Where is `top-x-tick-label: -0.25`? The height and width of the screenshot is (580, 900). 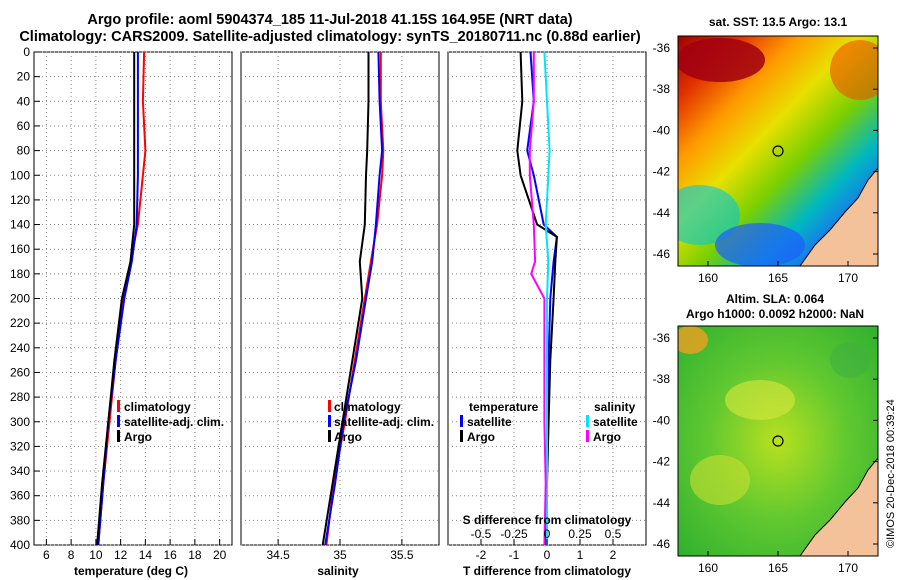 top-x-tick-label: -0.25 is located at coordinates (514, 534).